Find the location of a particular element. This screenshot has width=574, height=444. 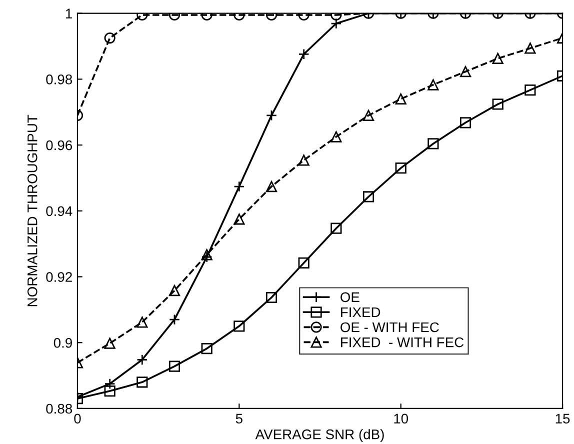

y-tick-label: 1 is located at coordinates (69, 13).